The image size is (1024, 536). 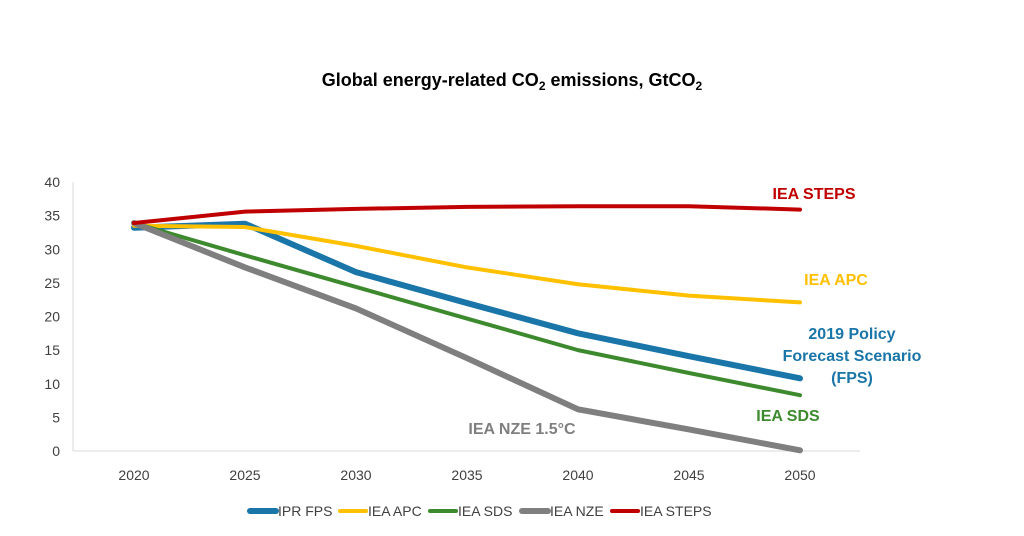 I want to click on legend-label: IEA SDS, so click(x=485, y=511).